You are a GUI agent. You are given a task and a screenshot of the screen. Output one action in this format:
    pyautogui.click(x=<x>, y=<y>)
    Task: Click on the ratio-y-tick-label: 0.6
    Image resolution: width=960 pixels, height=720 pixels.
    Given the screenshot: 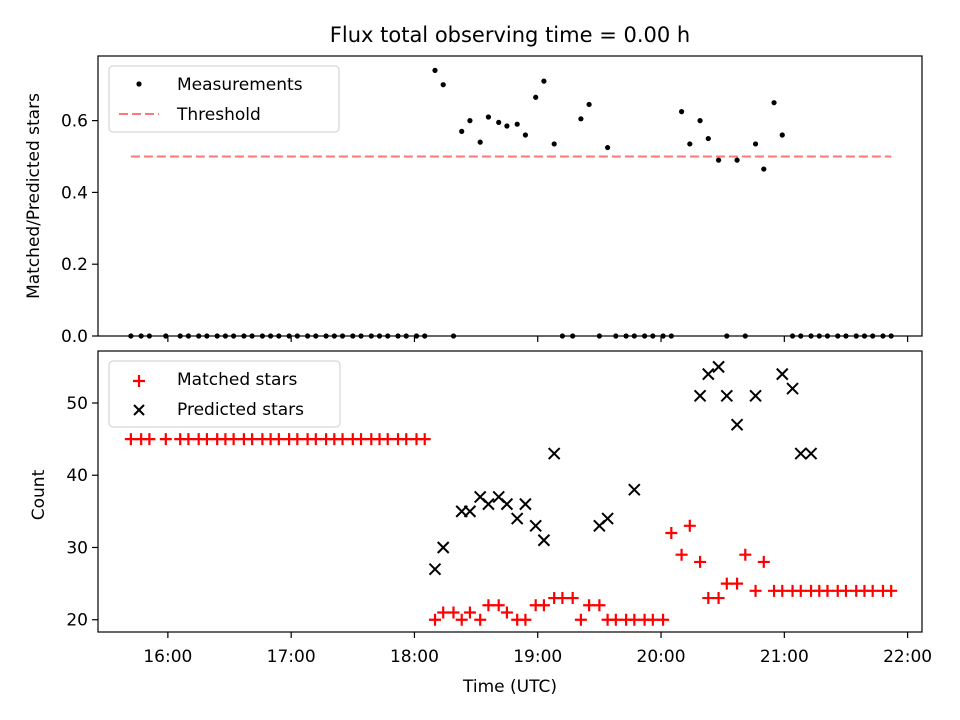 What is the action you would take?
    pyautogui.click(x=74, y=122)
    